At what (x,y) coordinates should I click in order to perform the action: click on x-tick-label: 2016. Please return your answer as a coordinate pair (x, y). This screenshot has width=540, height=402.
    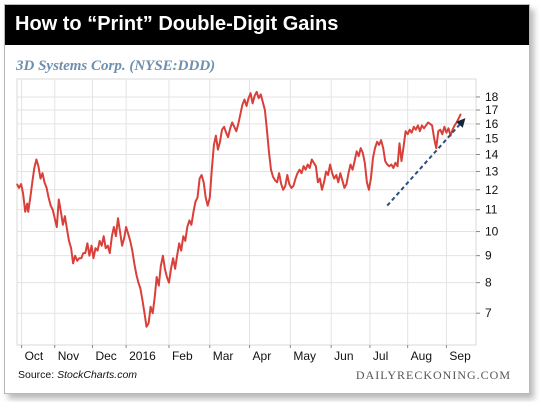
    Looking at the image, I should click on (142, 356).